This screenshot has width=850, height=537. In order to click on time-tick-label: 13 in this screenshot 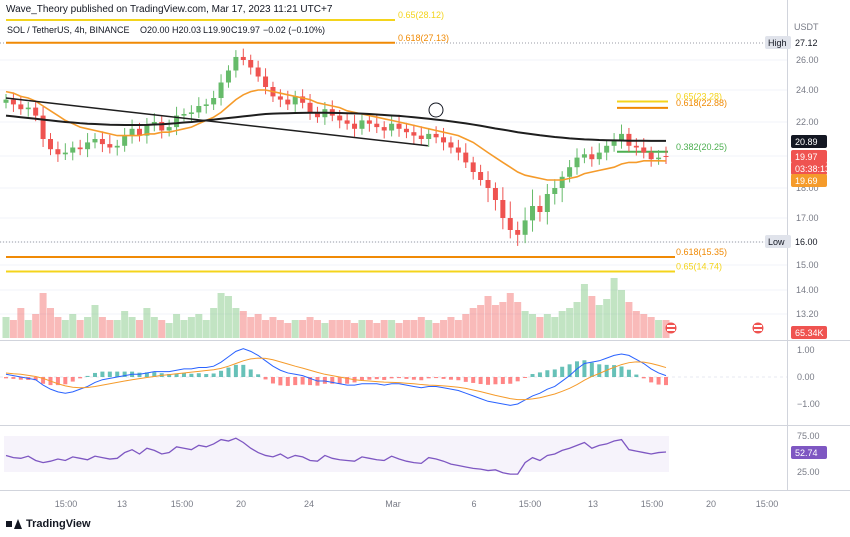, I will do `click(593, 504)`.